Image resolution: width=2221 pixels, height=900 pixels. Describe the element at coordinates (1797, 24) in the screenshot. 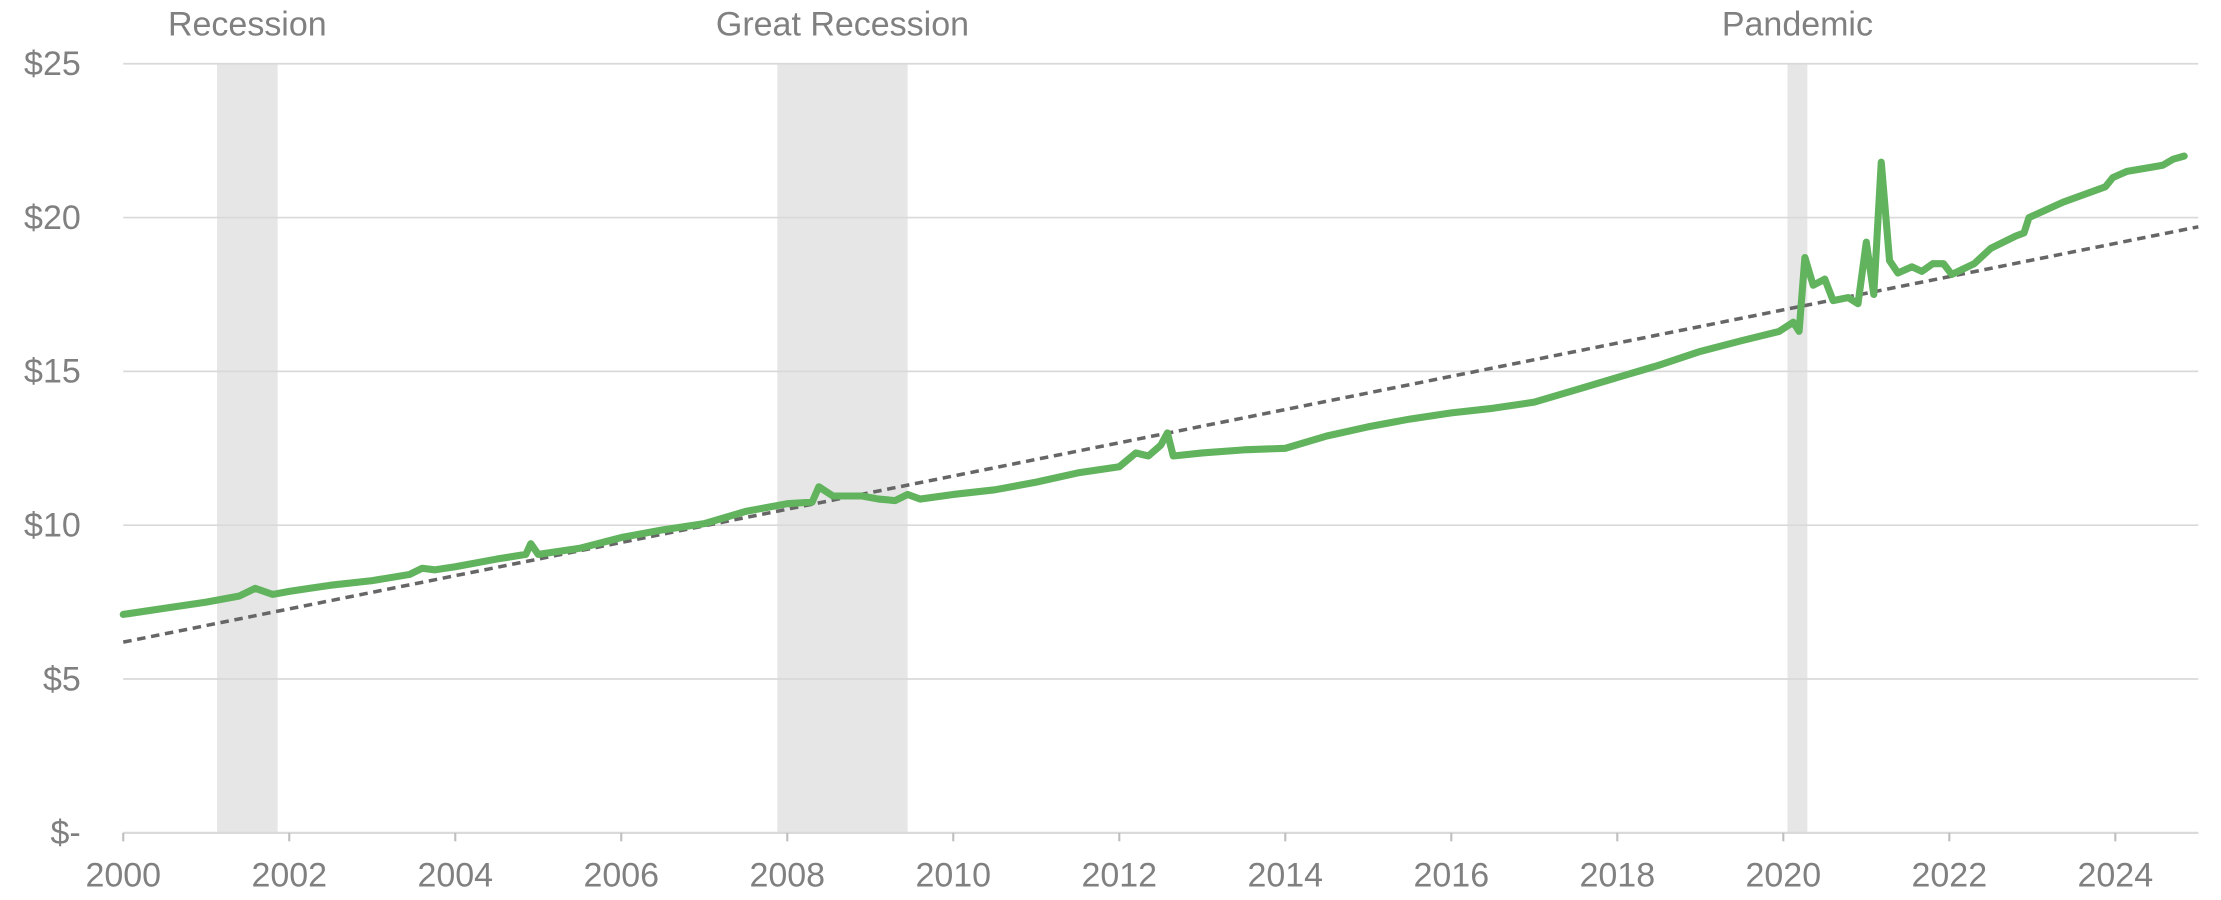

I see `period-label: Pandemic` at that location.